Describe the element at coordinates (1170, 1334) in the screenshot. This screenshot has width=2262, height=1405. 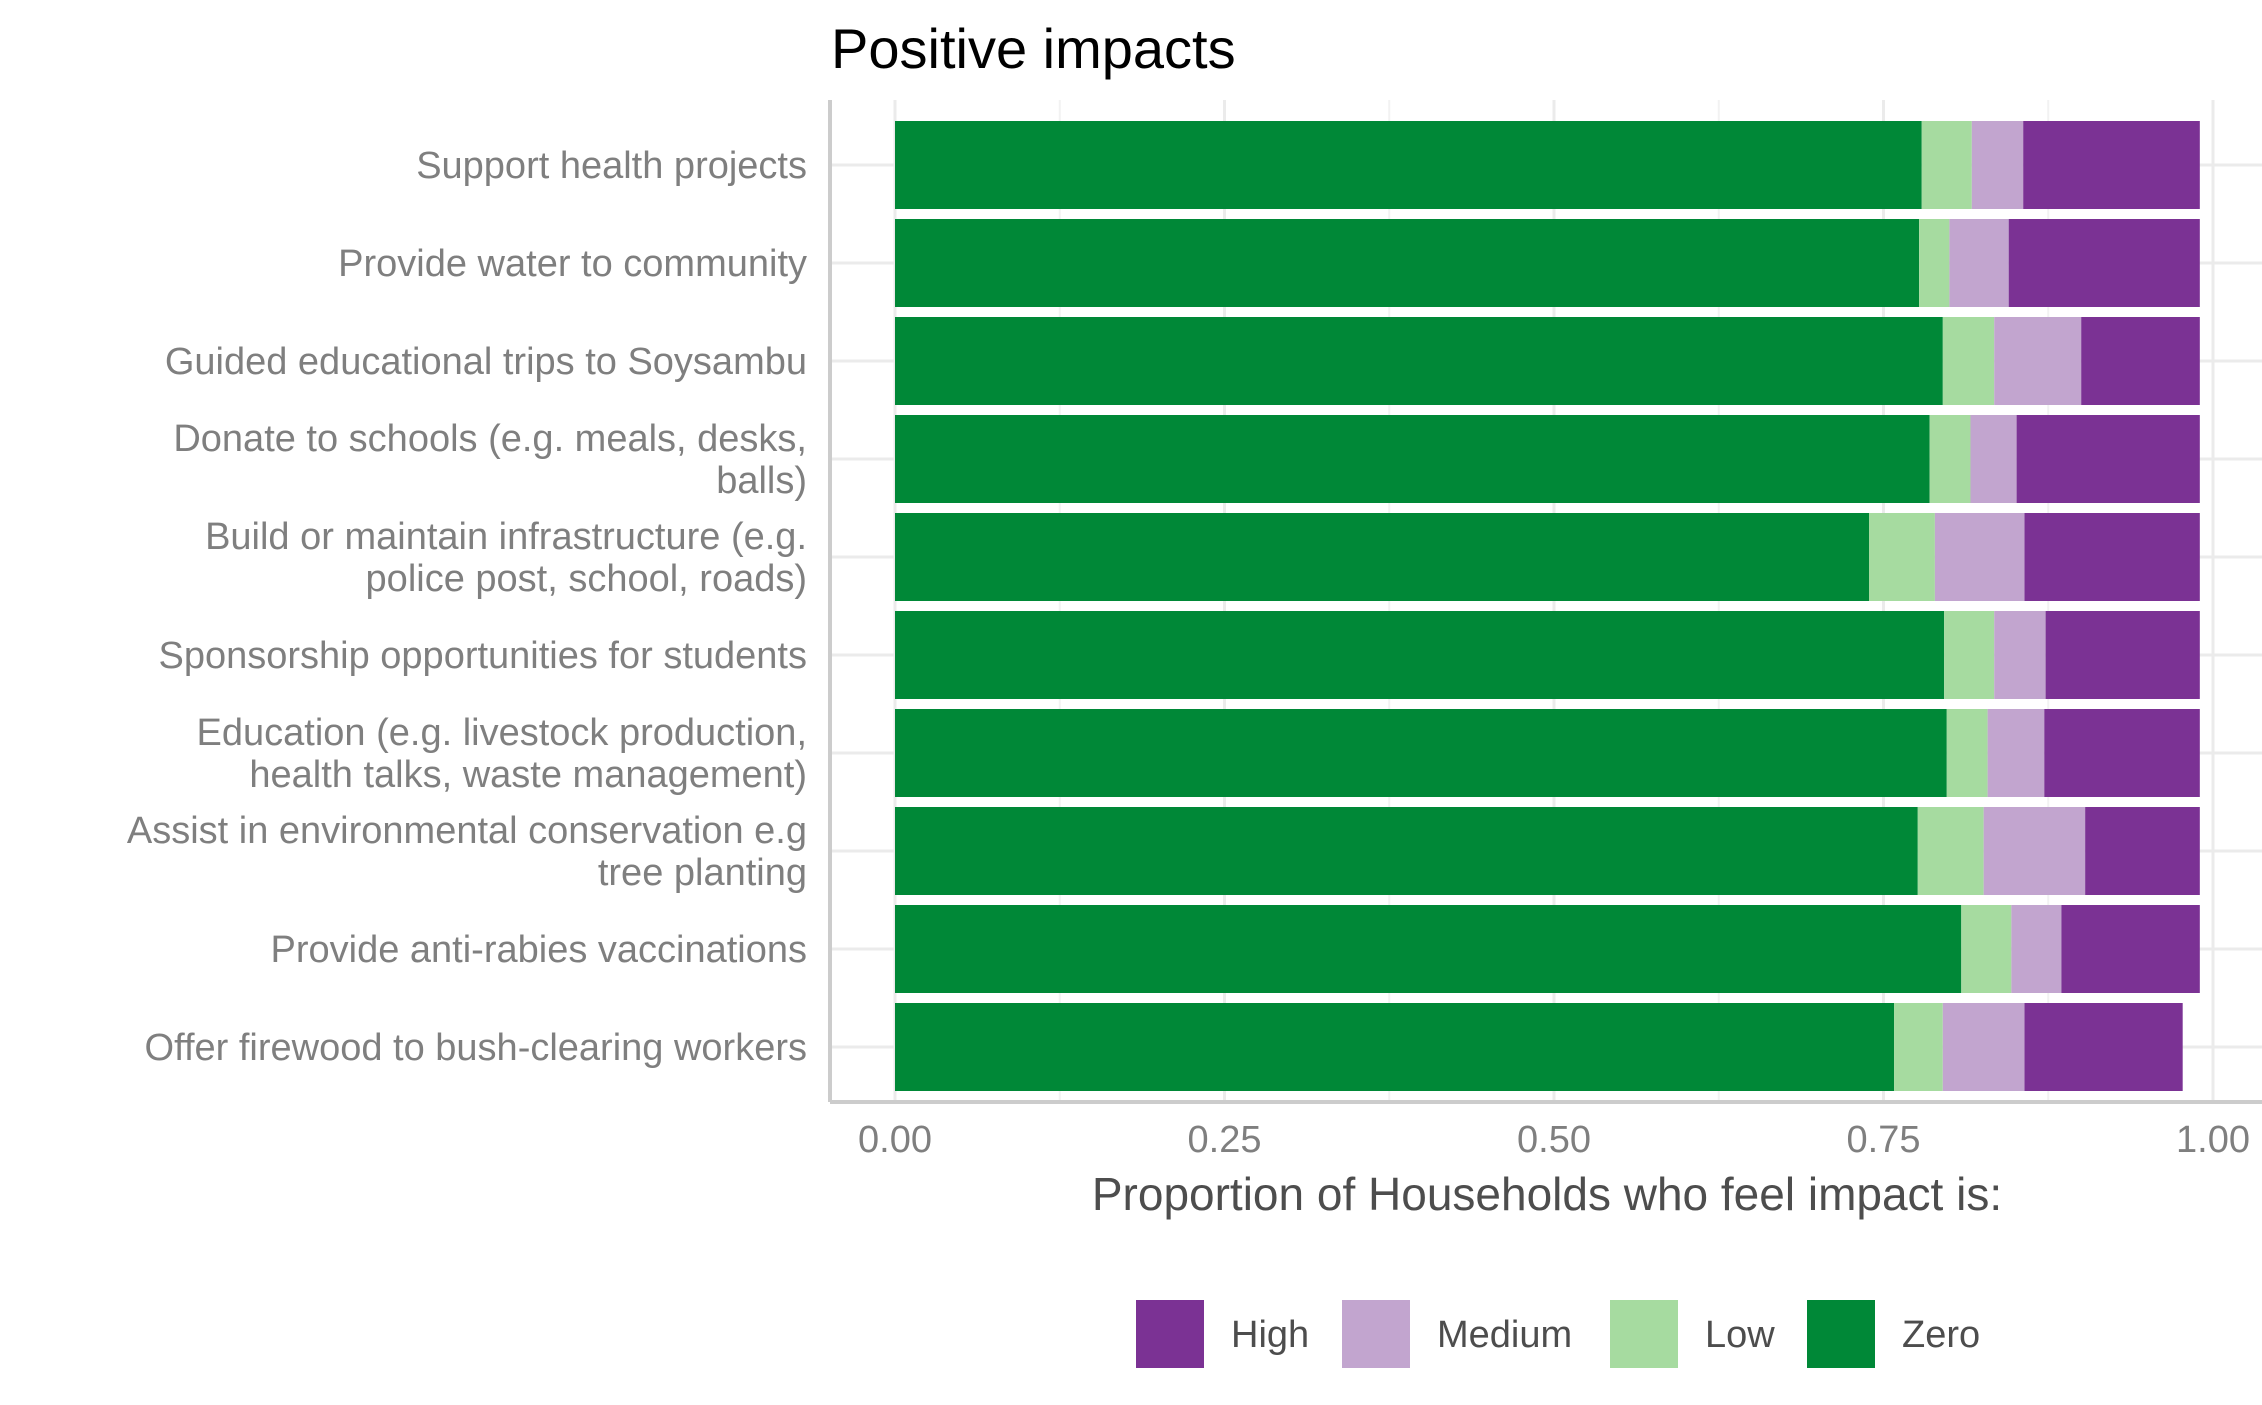
I see `legend-swatch-high` at that location.